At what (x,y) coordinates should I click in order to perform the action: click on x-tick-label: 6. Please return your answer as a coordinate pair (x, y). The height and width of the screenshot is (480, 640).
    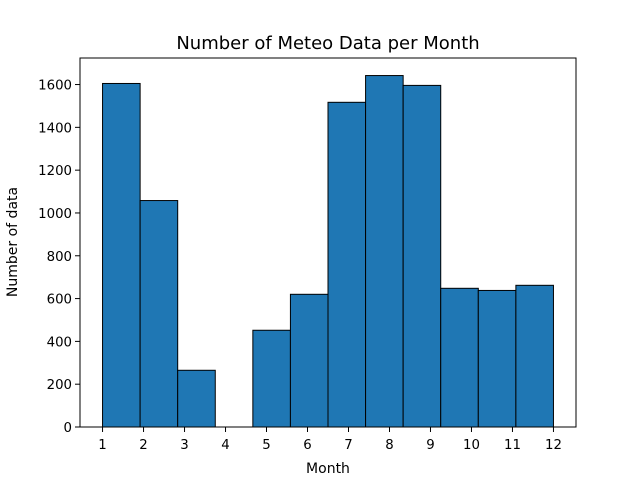
    Looking at the image, I should click on (307, 445).